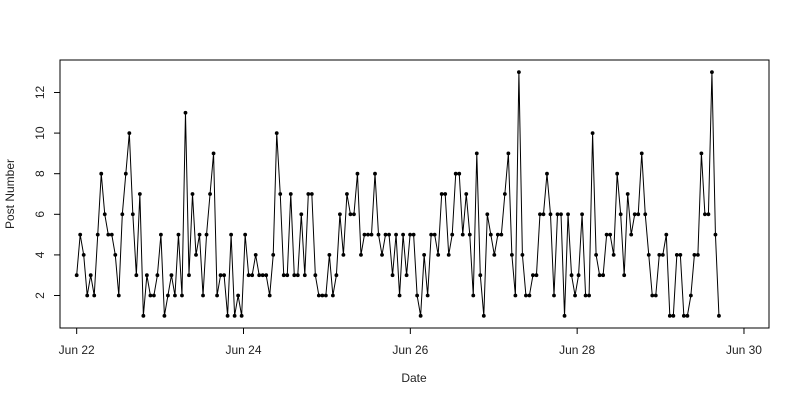 Image resolution: width=800 pixels, height=400 pixels. Describe the element at coordinates (46, 192) in the screenshot. I see `y-axis: 2 4 6 8 10 12` at that location.